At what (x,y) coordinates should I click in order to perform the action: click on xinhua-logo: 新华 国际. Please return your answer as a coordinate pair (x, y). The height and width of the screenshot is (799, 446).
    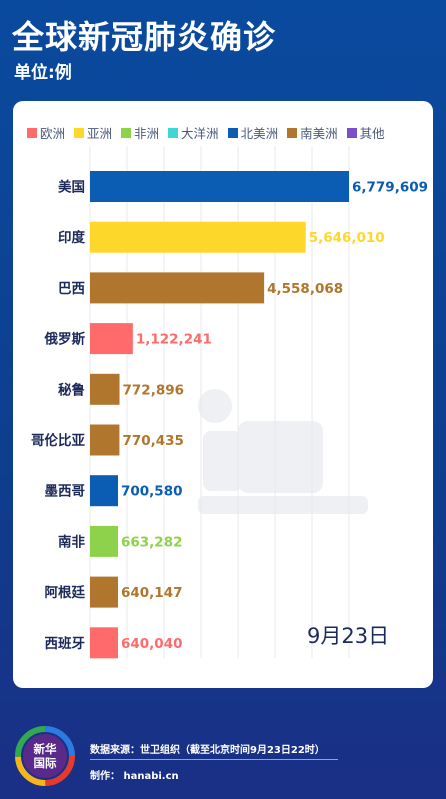
    Looking at the image, I should click on (45, 756).